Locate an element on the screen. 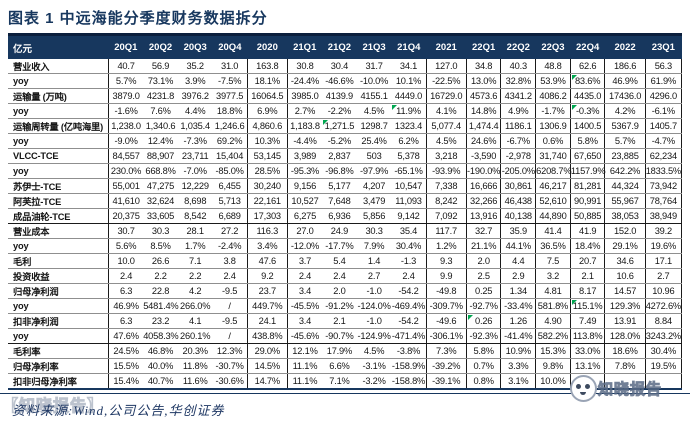  data-cell: 3.9% is located at coordinates (195, 81).